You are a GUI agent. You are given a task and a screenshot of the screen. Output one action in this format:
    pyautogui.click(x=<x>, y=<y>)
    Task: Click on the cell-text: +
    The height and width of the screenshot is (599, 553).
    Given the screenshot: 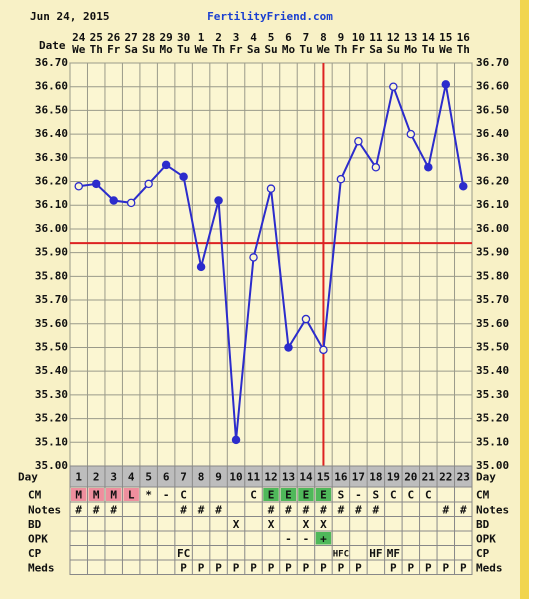 What is the action you would take?
    pyautogui.click(x=323, y=538)
    